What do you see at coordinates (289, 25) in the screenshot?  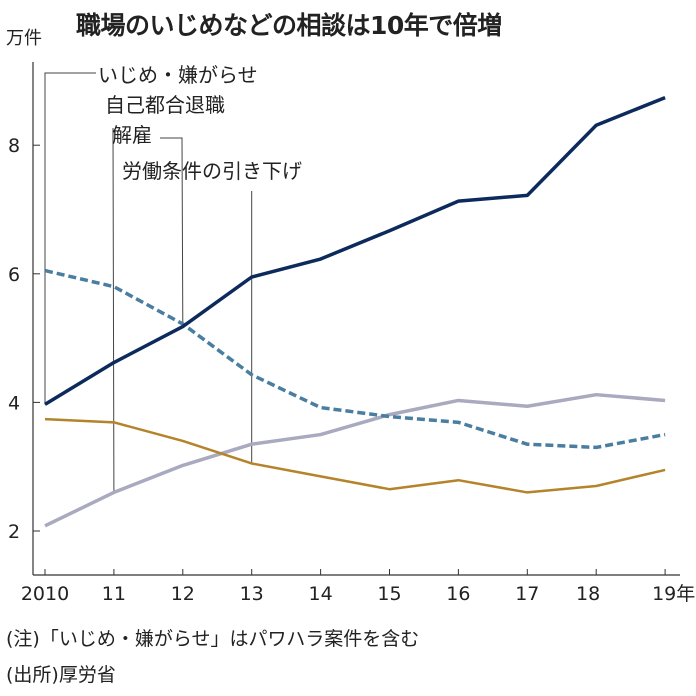 I see `chart-title: 職場のいじめなどの相談は10年で倍増` at bounding box center [289, 25].